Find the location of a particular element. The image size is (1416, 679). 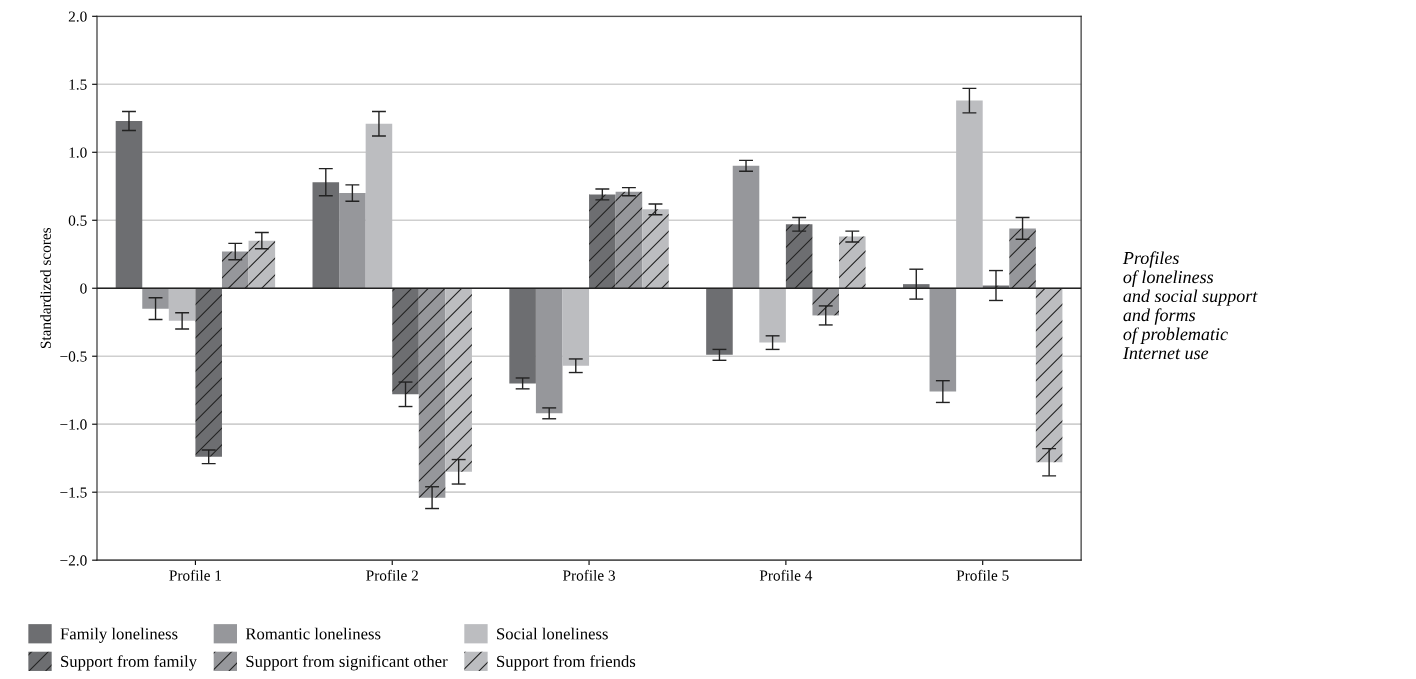

x-tick-label: Profile 1 is located at coordinates (195, 575).